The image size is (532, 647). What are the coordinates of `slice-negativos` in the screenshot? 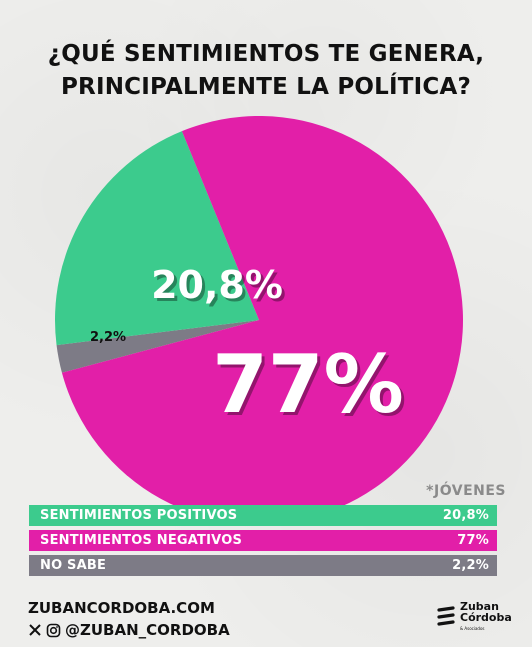 It's located at (157, 346).